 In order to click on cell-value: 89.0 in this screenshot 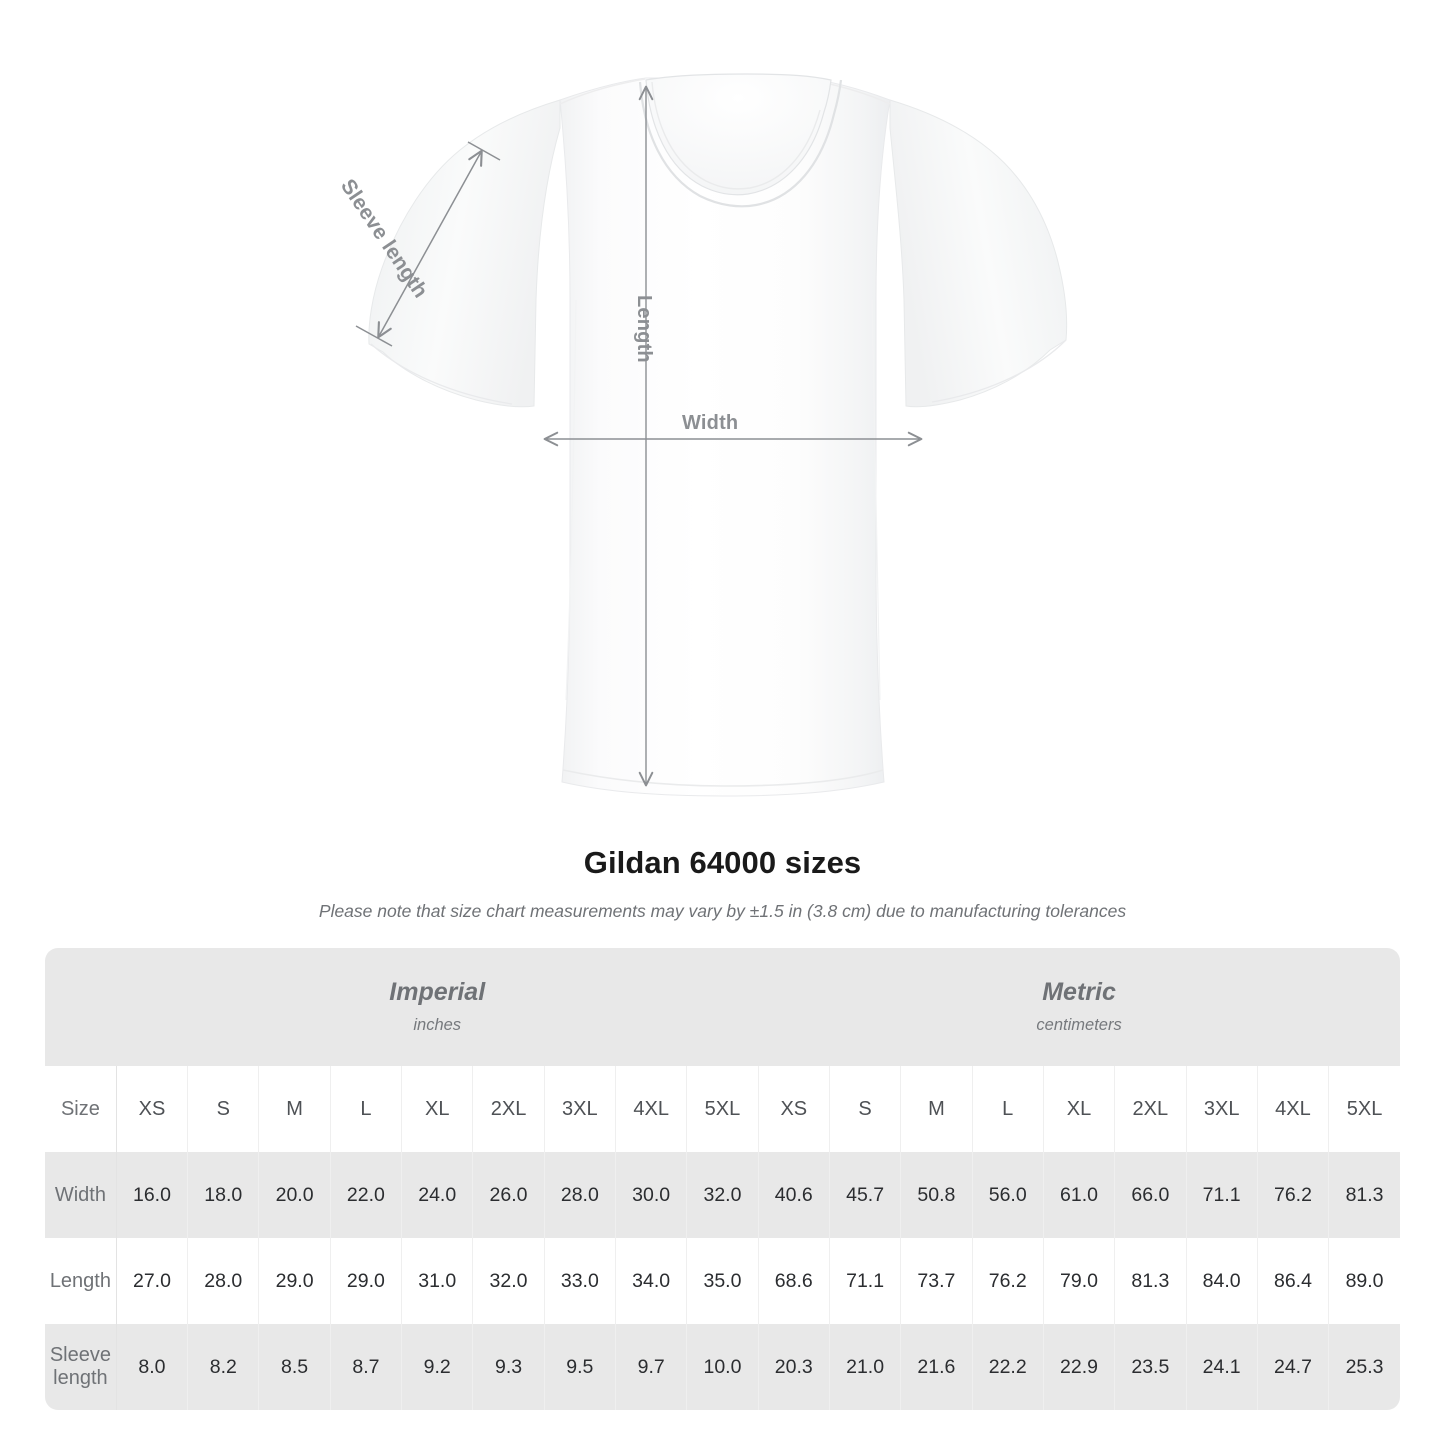, I will do `click(1364, 1281)`.